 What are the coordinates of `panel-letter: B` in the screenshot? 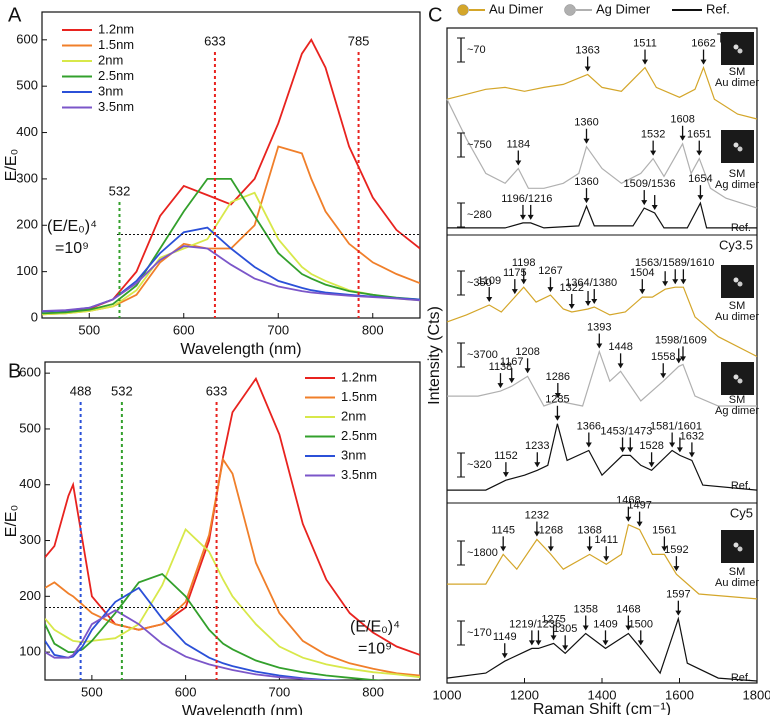 It's located at (14, 371).